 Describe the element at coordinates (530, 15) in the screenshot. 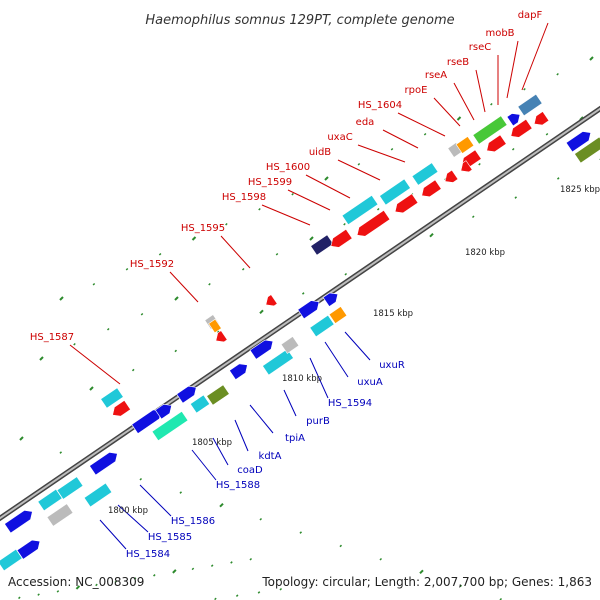

I see `gene-label-top: dapF` at that location.